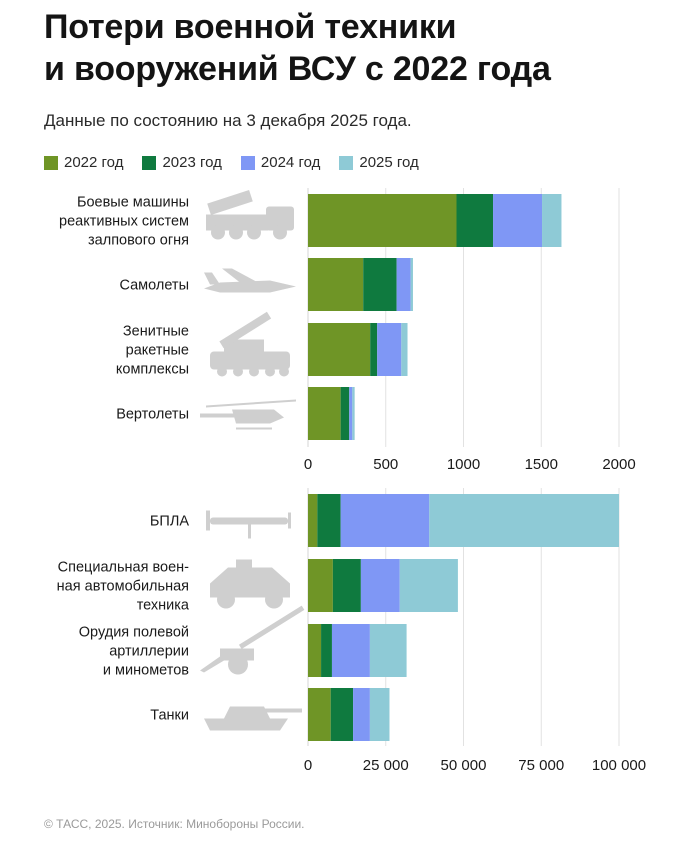  What do you see at coordinates (403, 284) in the screenshot?
I see `chart-1-bar-2-2024-год` at bounding box center [403, 284].